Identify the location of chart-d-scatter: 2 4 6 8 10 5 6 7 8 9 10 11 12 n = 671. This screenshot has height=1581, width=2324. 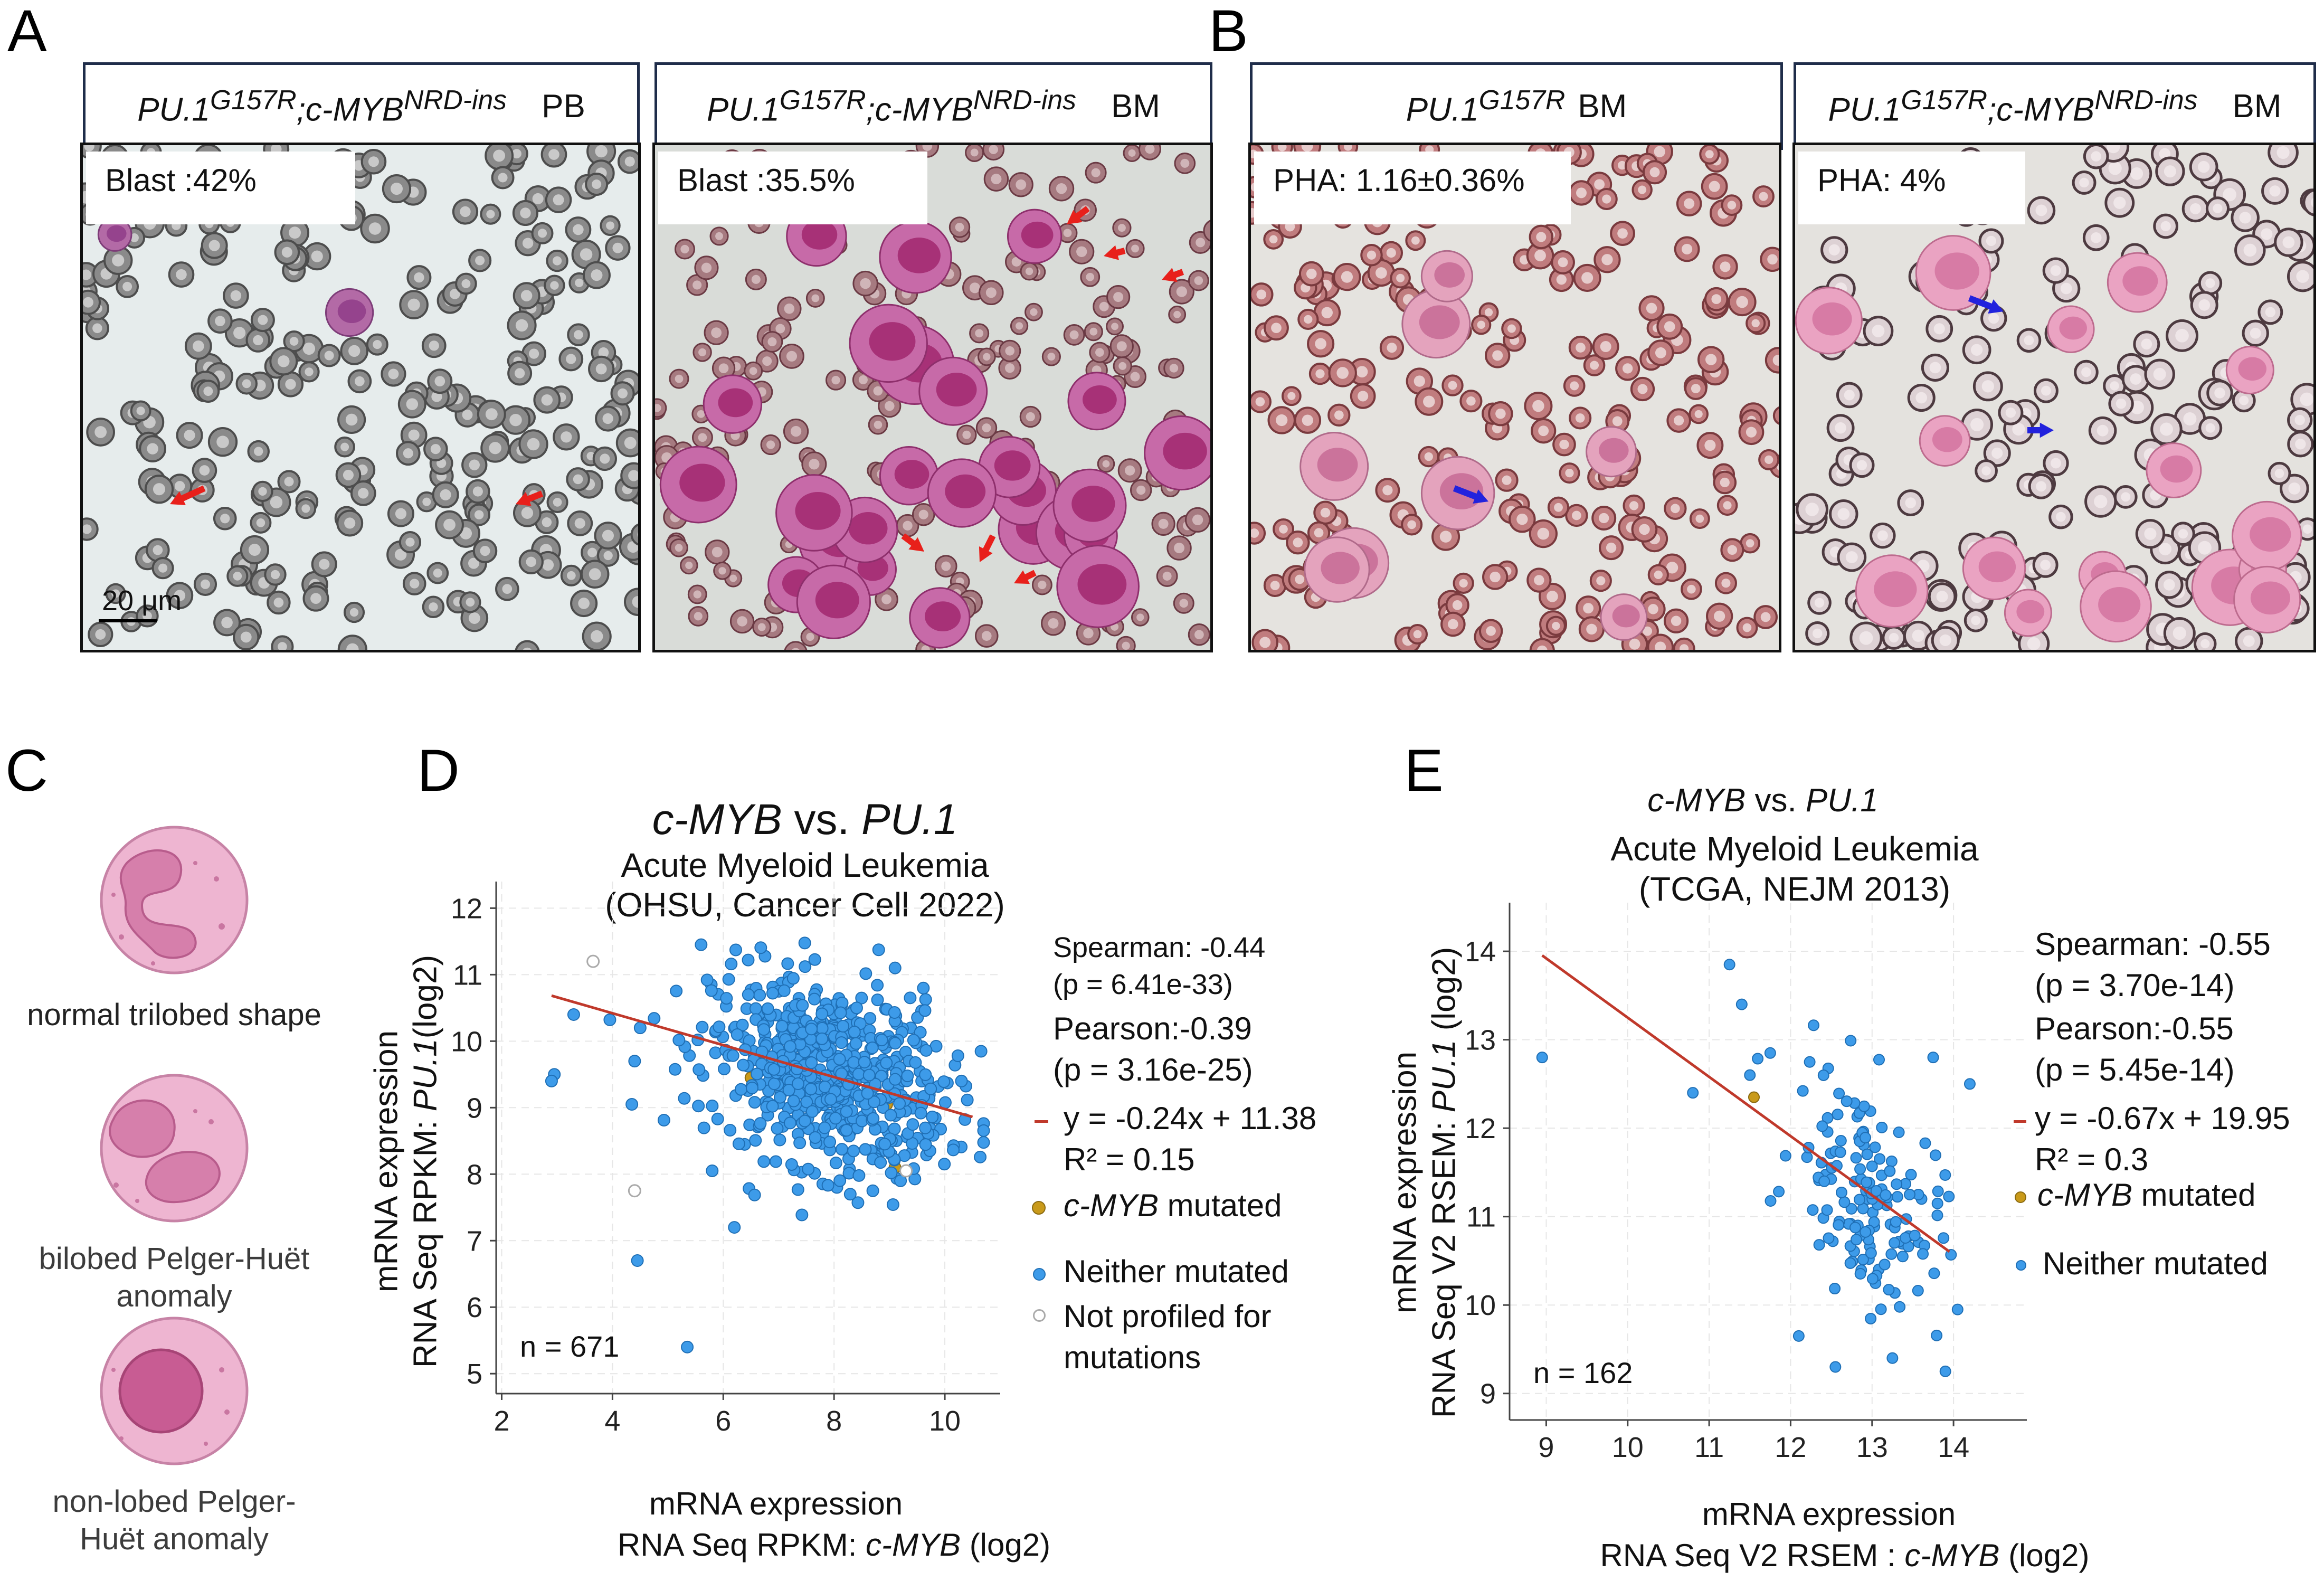
(725, 1159).